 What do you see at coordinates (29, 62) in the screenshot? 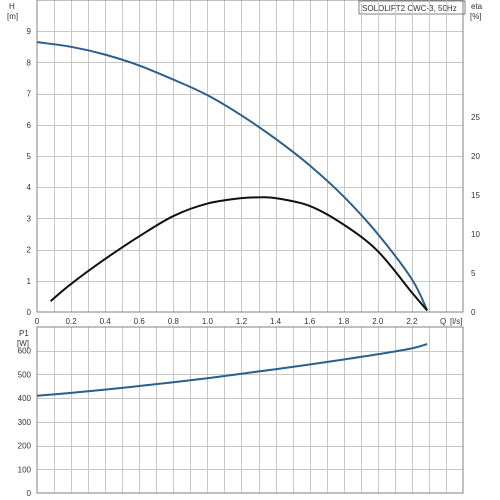
I see `y-left-tick-label: 8` at bounding box center [29, 62].